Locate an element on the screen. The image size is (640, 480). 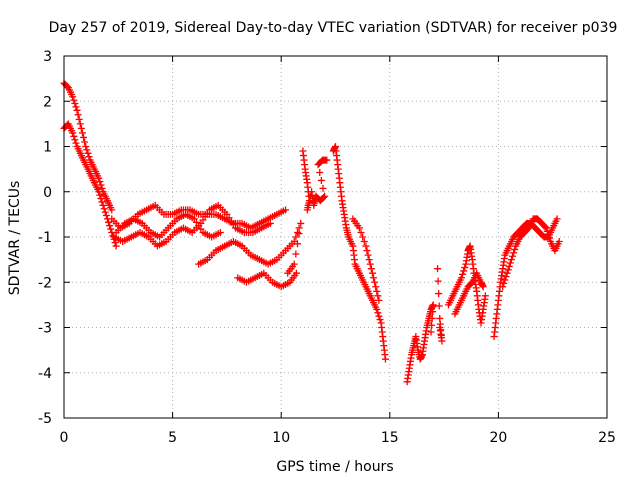
y-tick-label: -2 is located at coordinates (45, 283).